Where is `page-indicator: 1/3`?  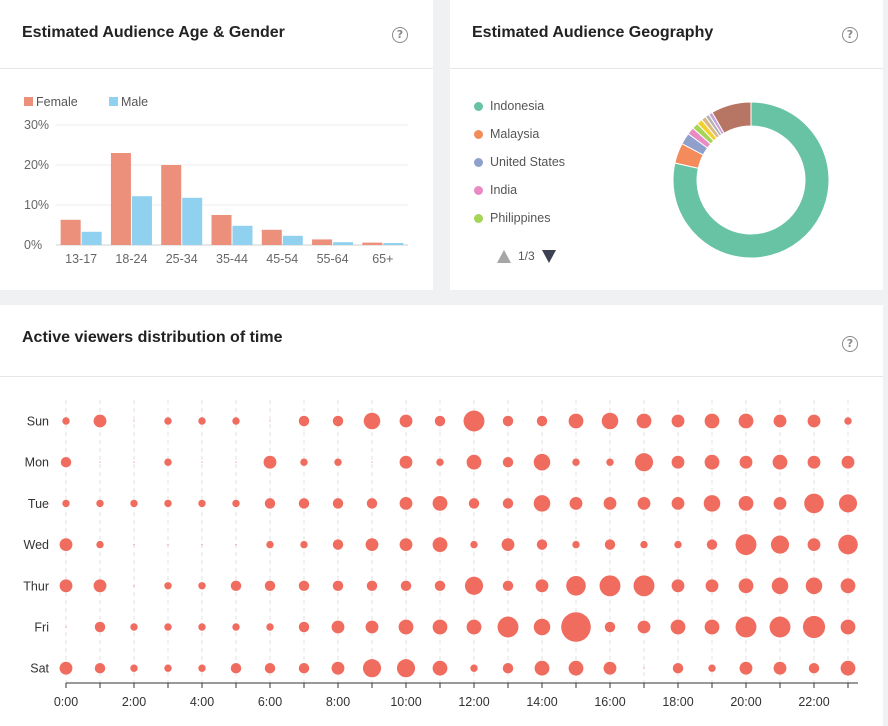
page-indicator: 1/3 is located at coordinates (526, 256).